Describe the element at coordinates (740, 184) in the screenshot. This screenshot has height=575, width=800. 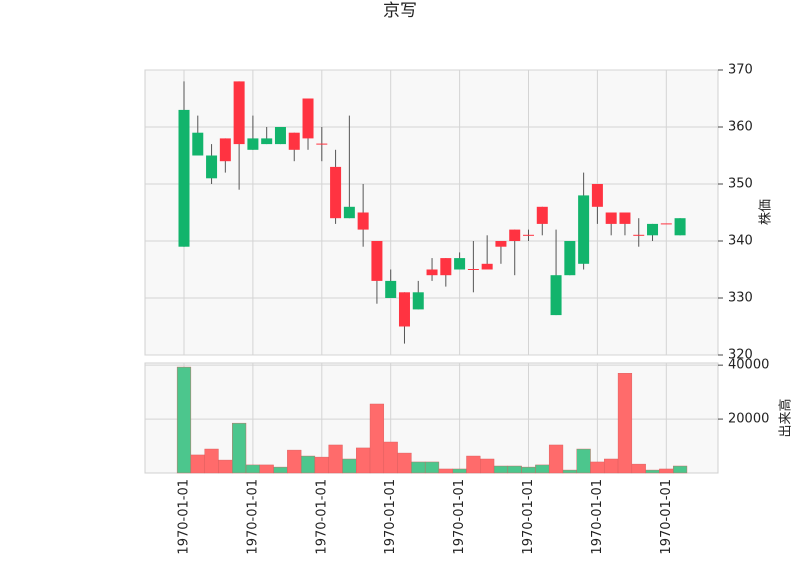
I see `y-tick-label: 350` at that location.